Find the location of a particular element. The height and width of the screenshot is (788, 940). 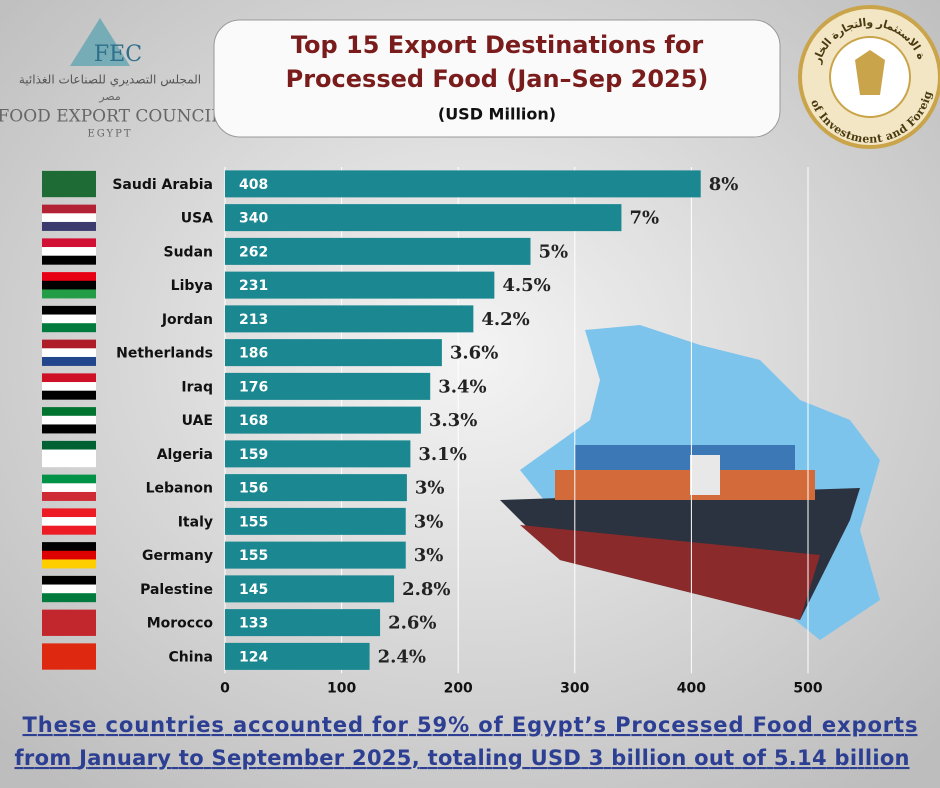

share-label: 2.6% is located at coordinates (412, 623).